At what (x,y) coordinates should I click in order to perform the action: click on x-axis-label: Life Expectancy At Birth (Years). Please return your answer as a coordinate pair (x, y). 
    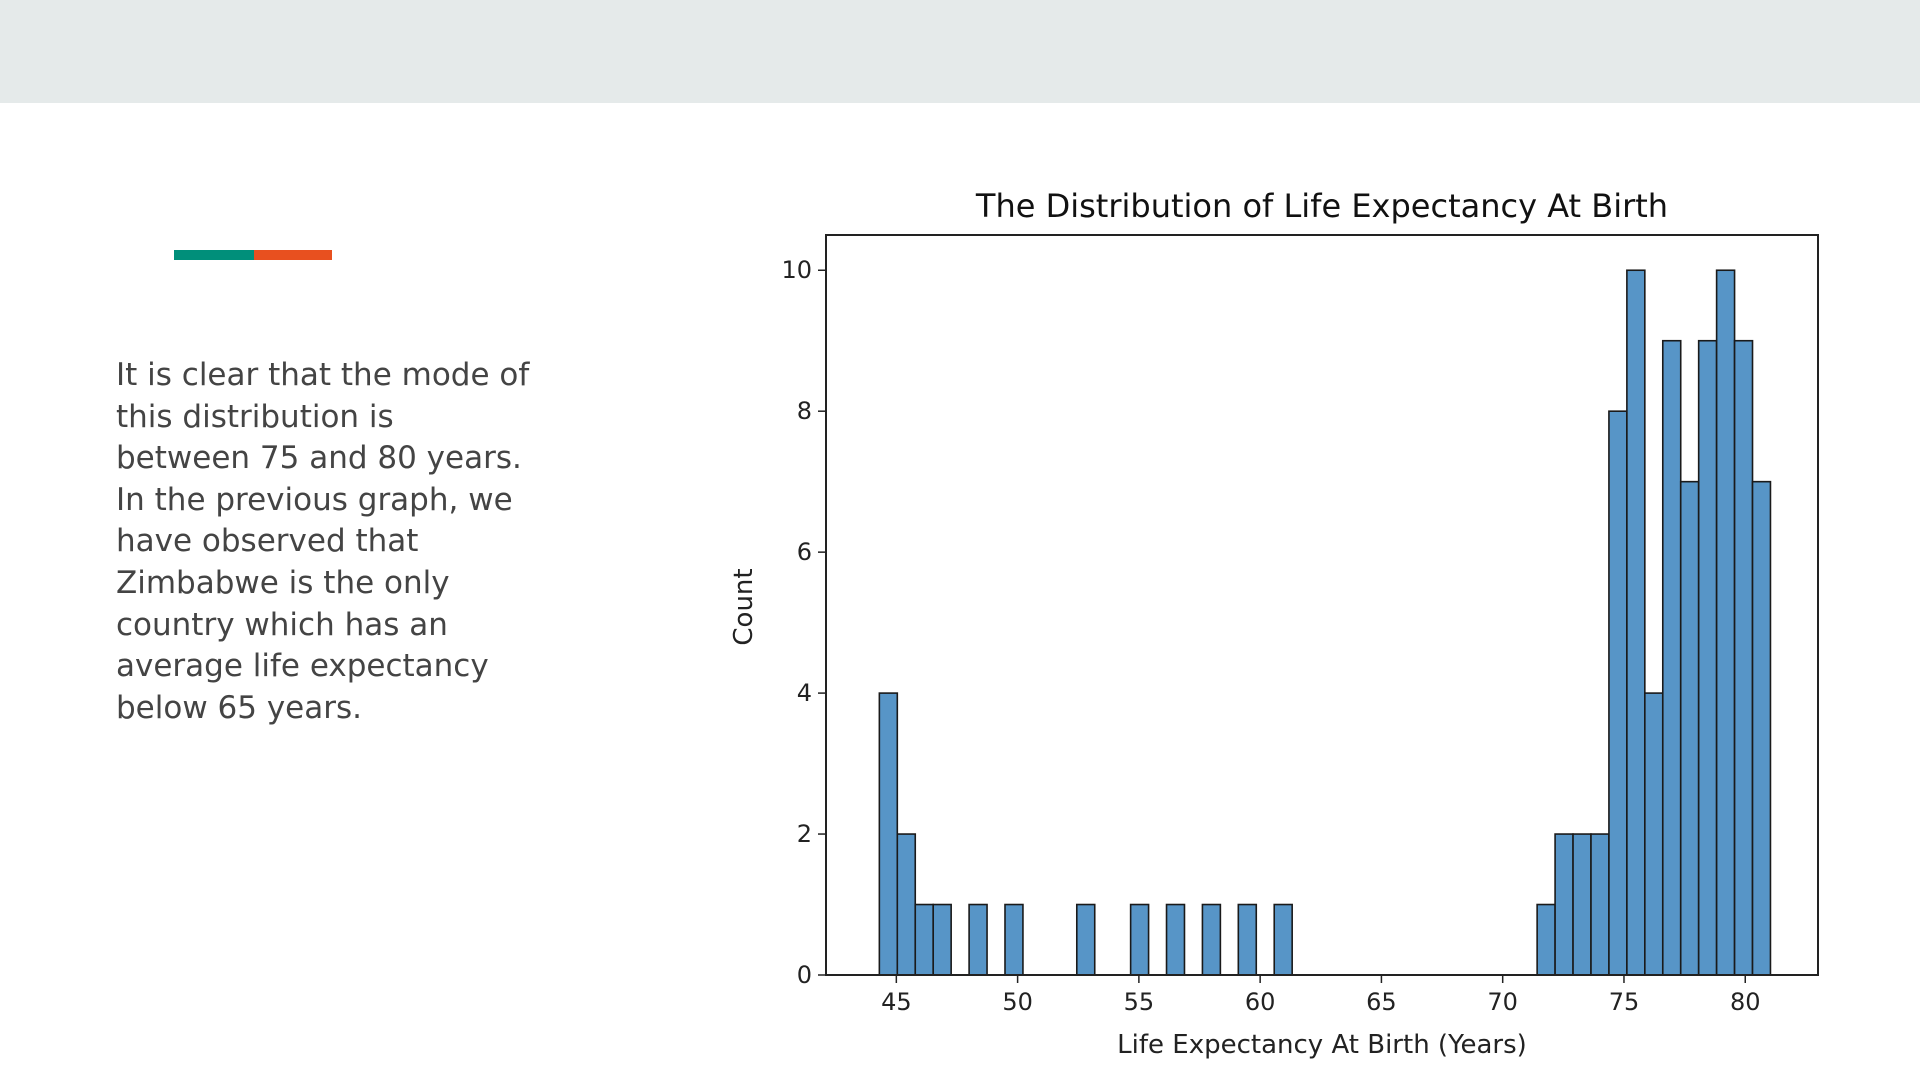
    Looking at the image, I should click on (1322, 1045).